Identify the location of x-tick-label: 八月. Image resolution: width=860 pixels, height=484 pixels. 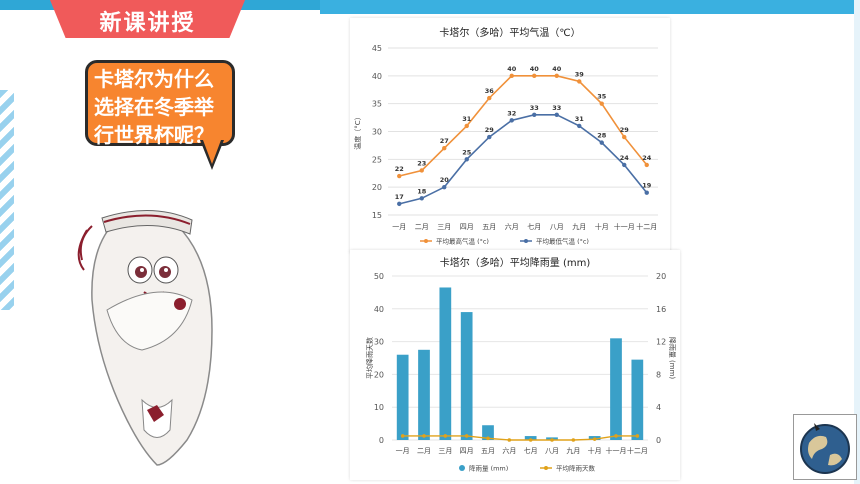
(557, 227).